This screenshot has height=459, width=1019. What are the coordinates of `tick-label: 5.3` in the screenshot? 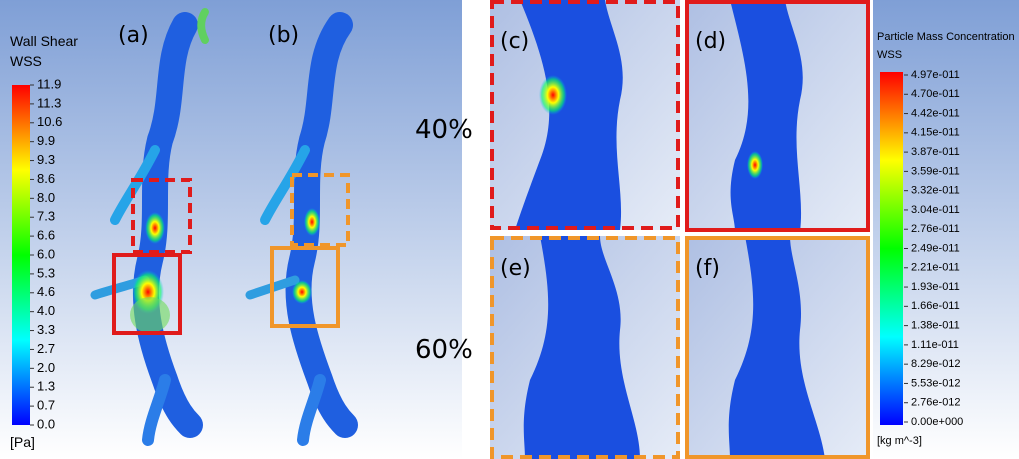 It's located at (46, 272).